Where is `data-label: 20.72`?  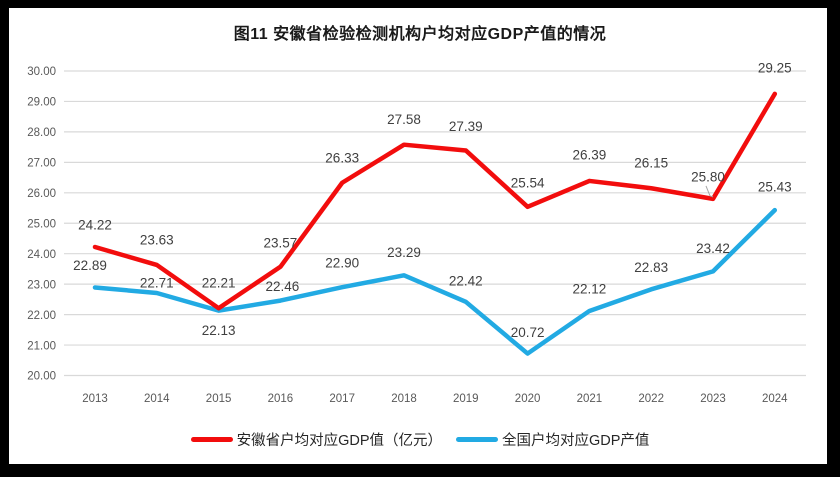 data-label: 20.72 is located at coordinates (528, 332).